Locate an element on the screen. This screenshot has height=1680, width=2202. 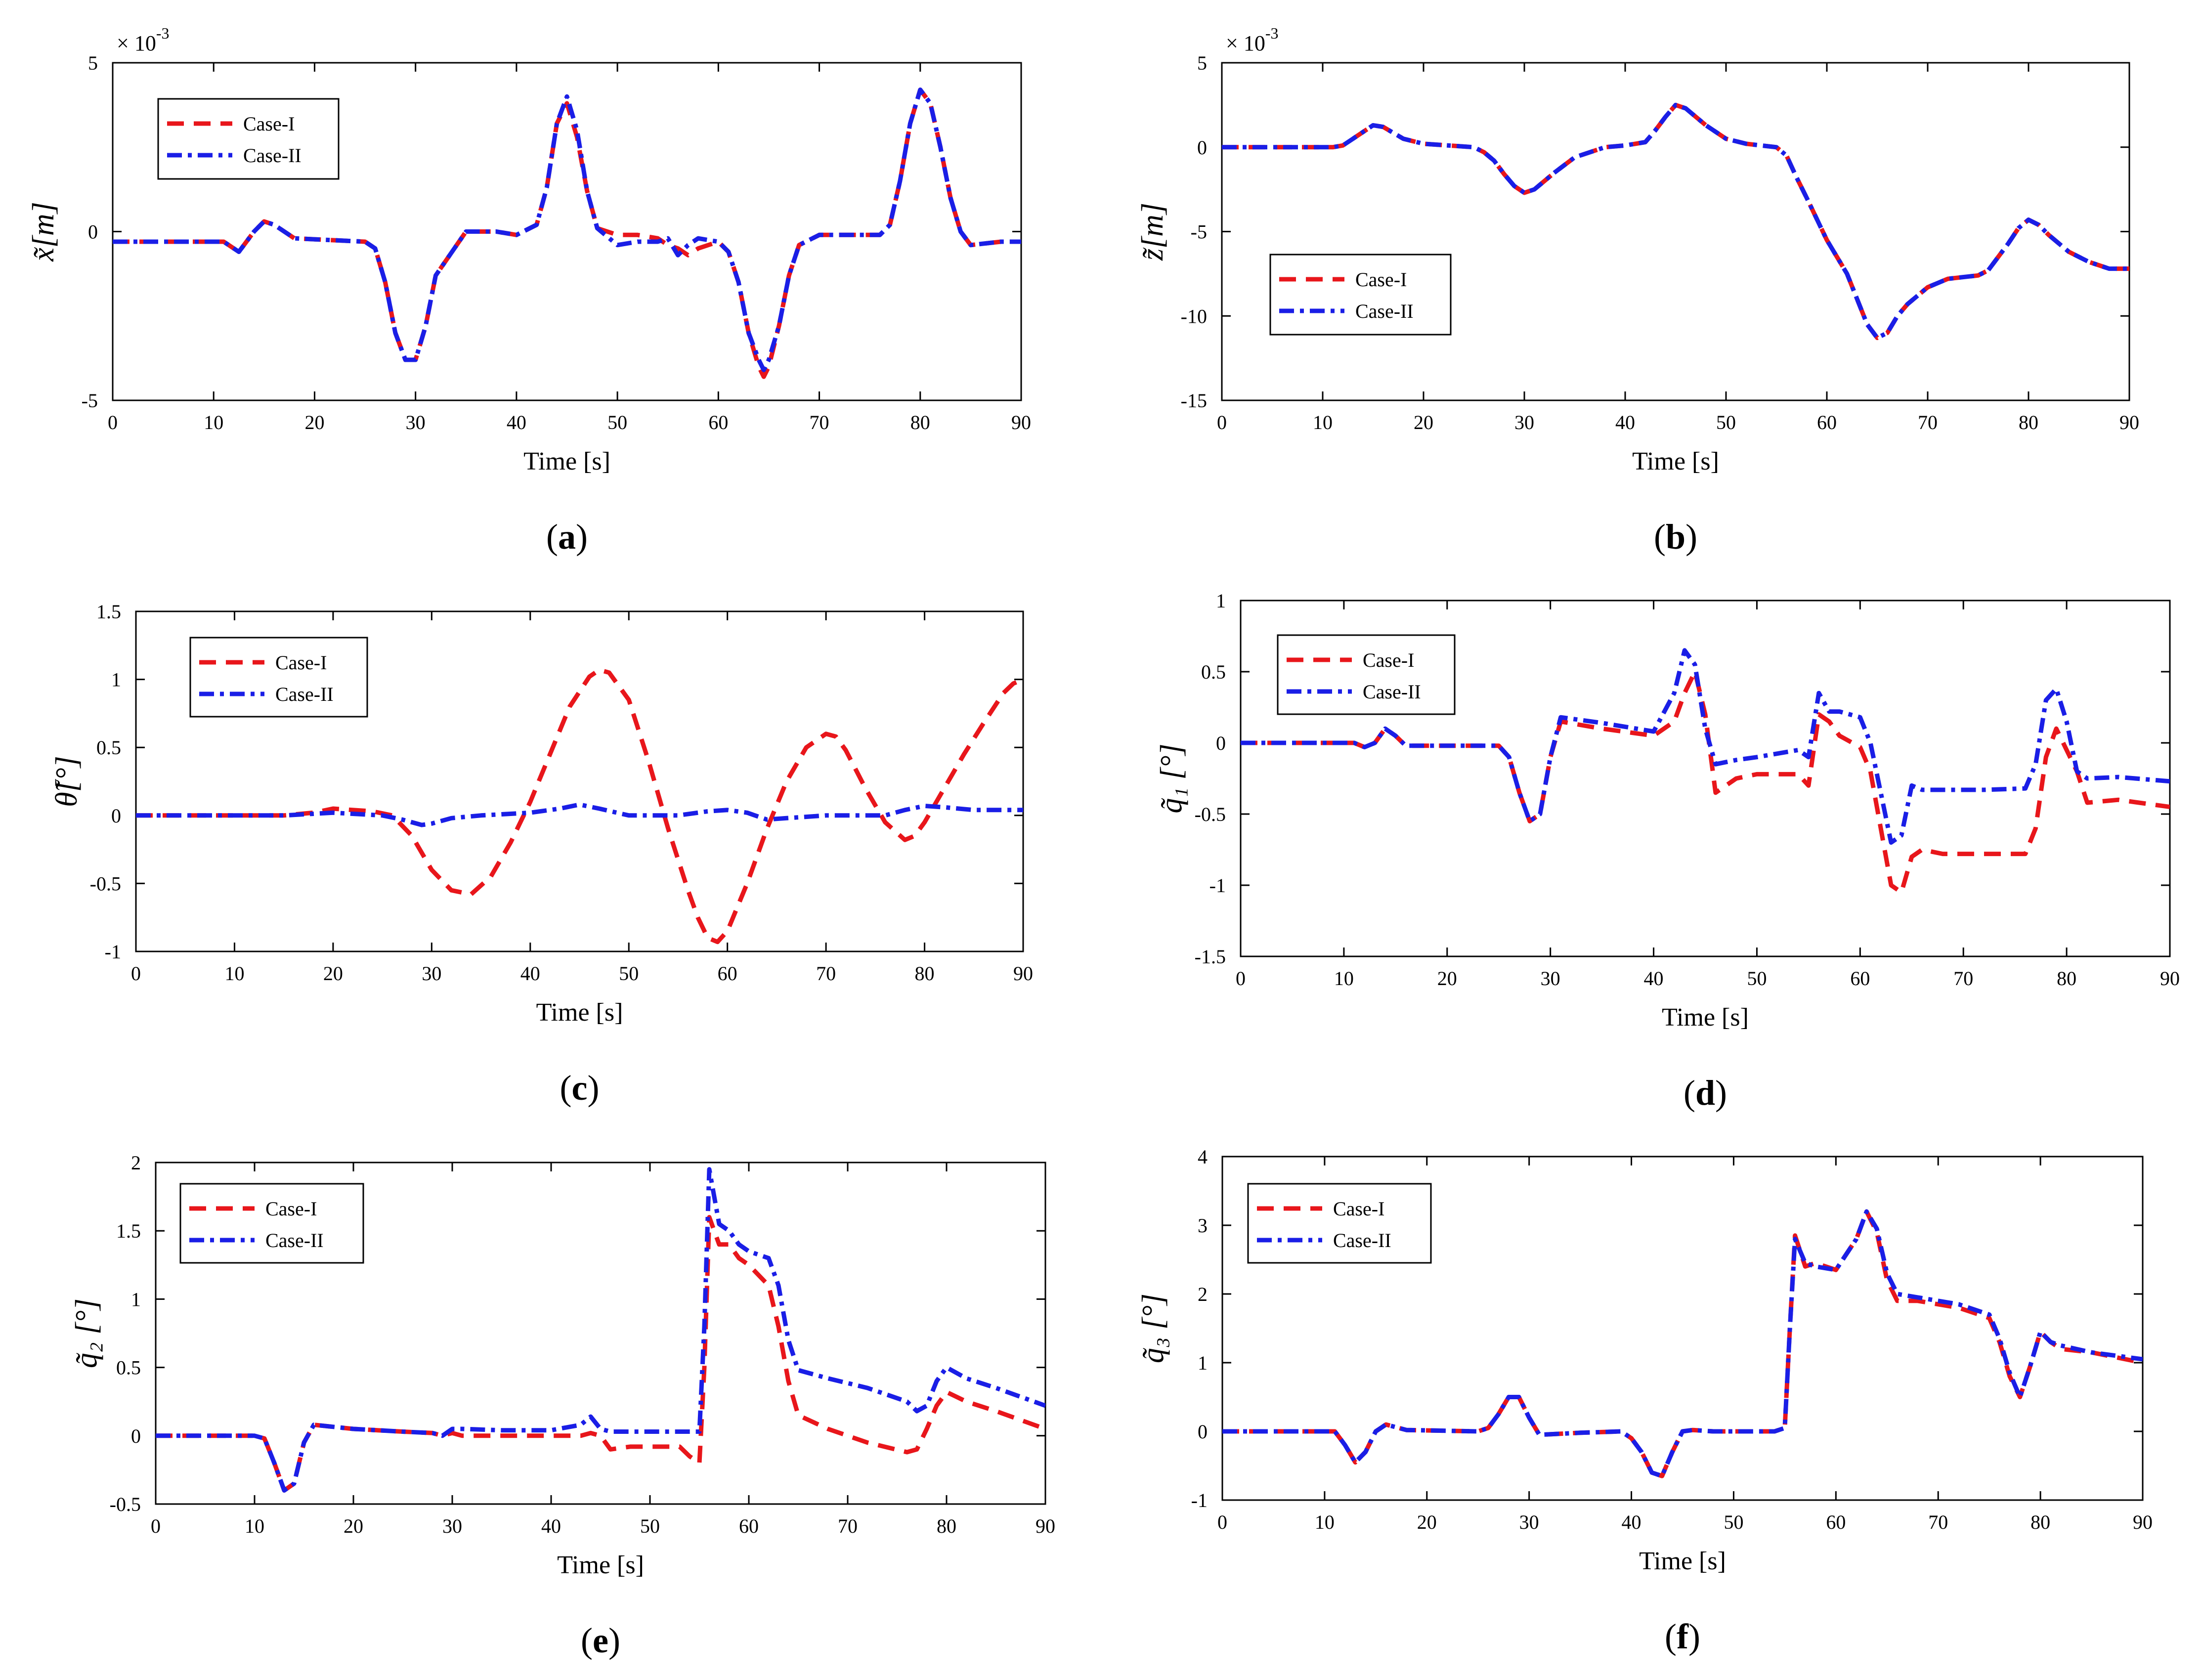
subcaption-letter: f is located at coordinates (1683, 1636).